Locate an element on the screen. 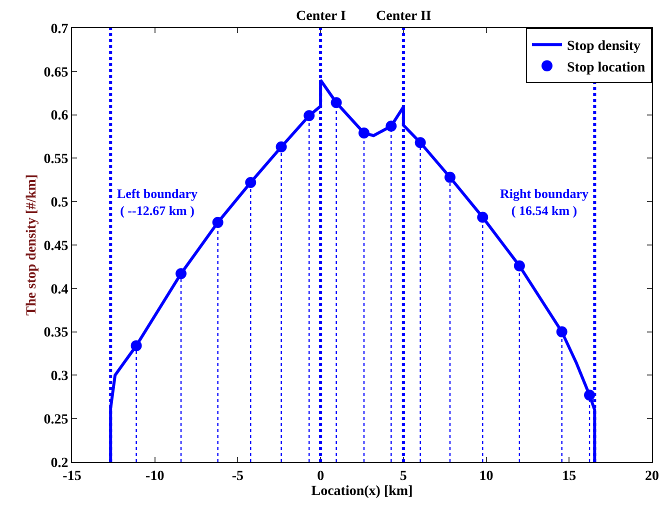  ref-line-label: Center I is located at coordinates (321, 16).